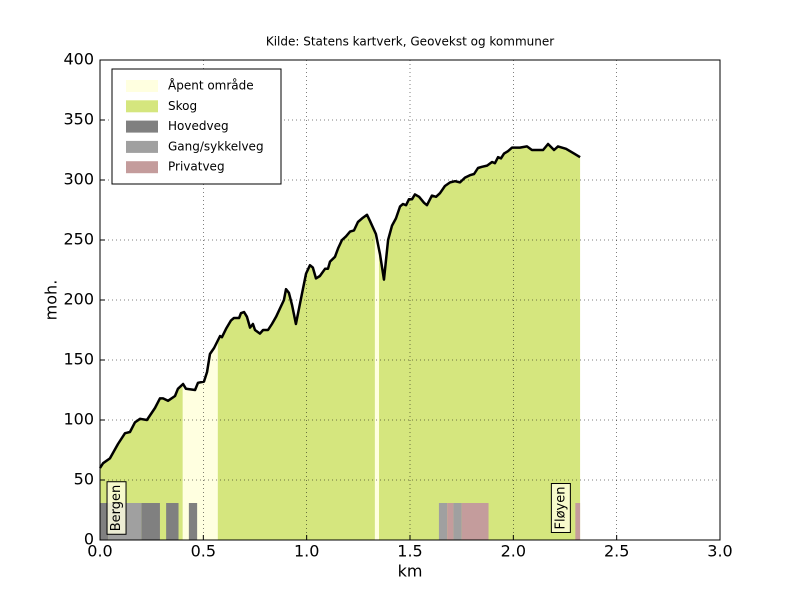  What do you see at coordinates (51, 300) in the screenshot?
I see `y-axis-label: moh.` at bounding box center [51, 300].